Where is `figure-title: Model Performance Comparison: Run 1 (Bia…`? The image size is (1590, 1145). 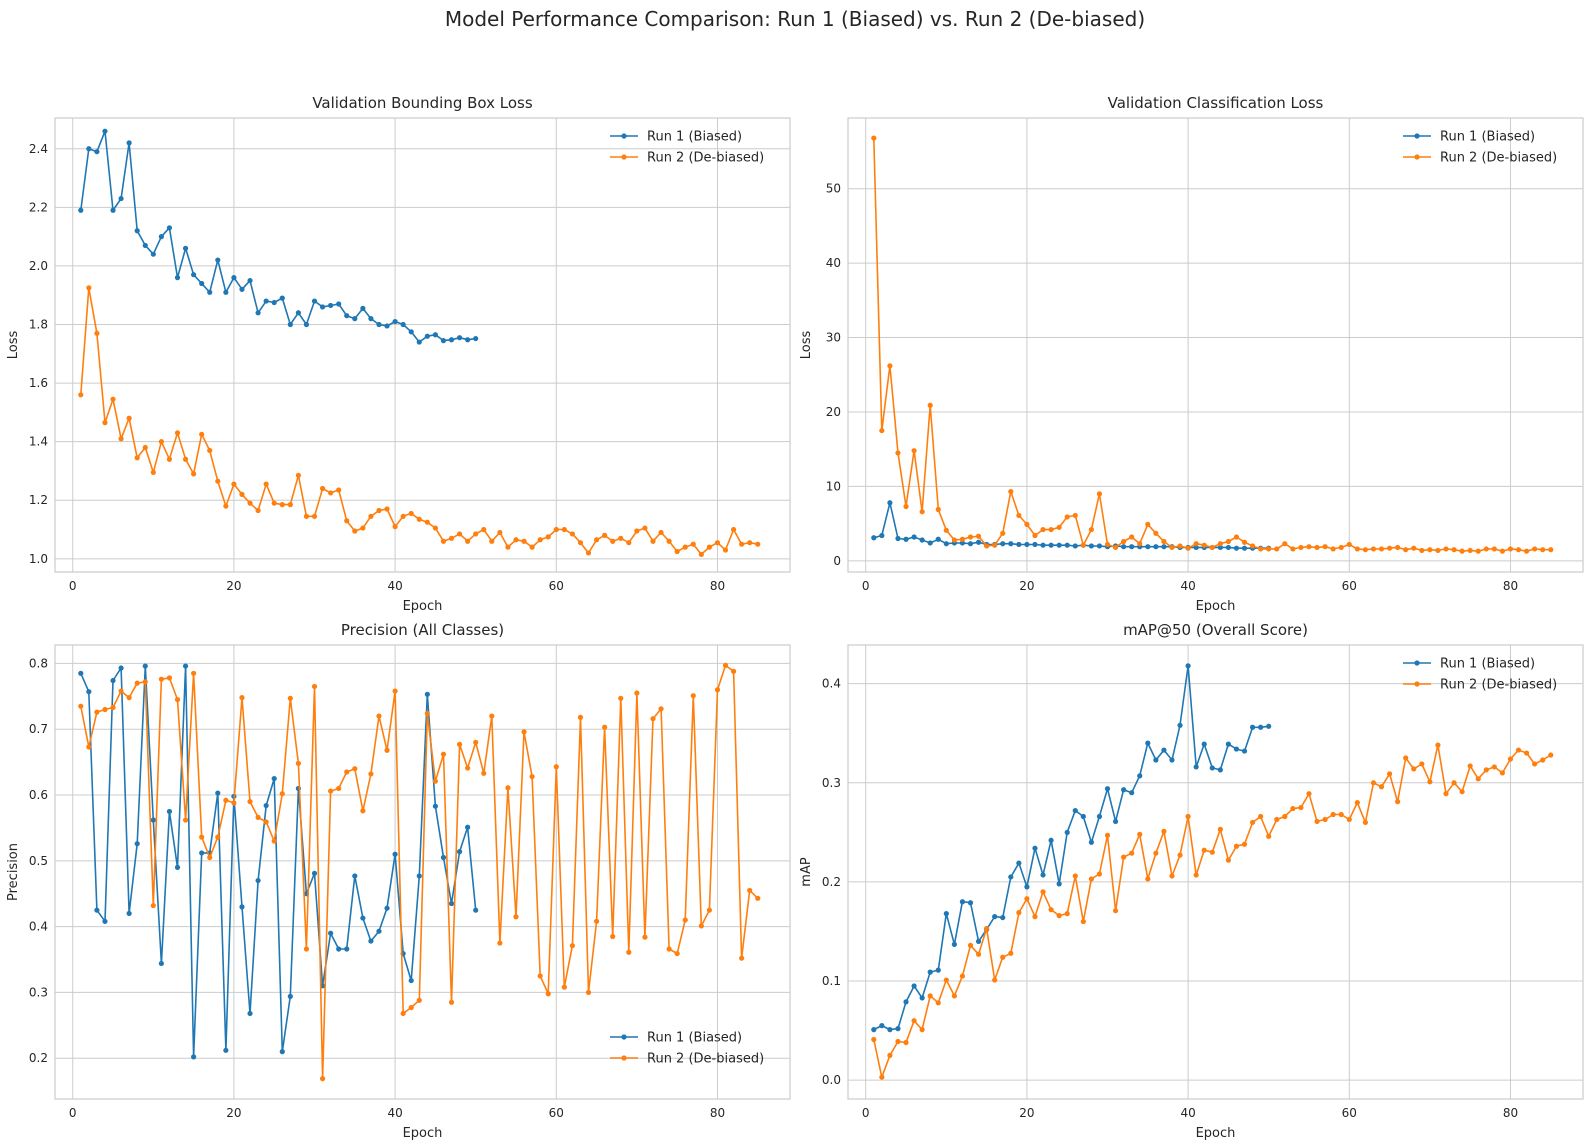
figure-title: Model Performance Comparison: Run 1 (Bia… is located at coordinates (795, 19).